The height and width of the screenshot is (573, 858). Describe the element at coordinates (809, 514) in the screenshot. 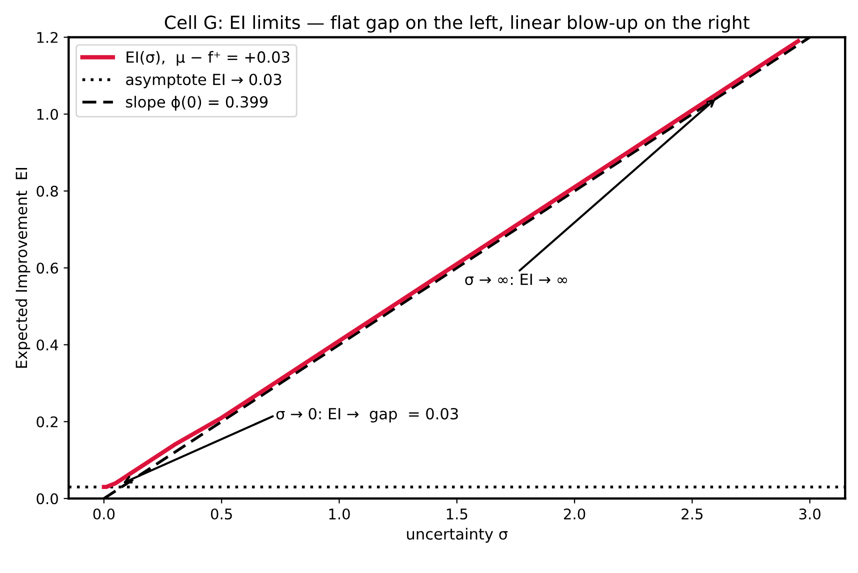

I see `x-tick-label: 3.0` at that location.